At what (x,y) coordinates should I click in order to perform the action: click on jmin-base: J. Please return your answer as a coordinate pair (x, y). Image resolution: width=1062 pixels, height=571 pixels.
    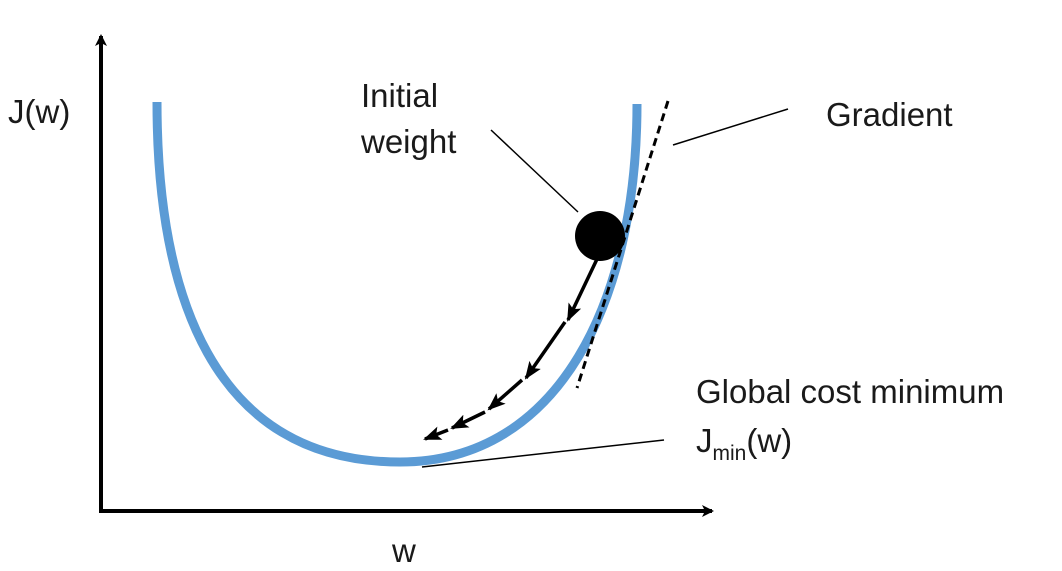
    Looking at the image, I should click on (704, 440).